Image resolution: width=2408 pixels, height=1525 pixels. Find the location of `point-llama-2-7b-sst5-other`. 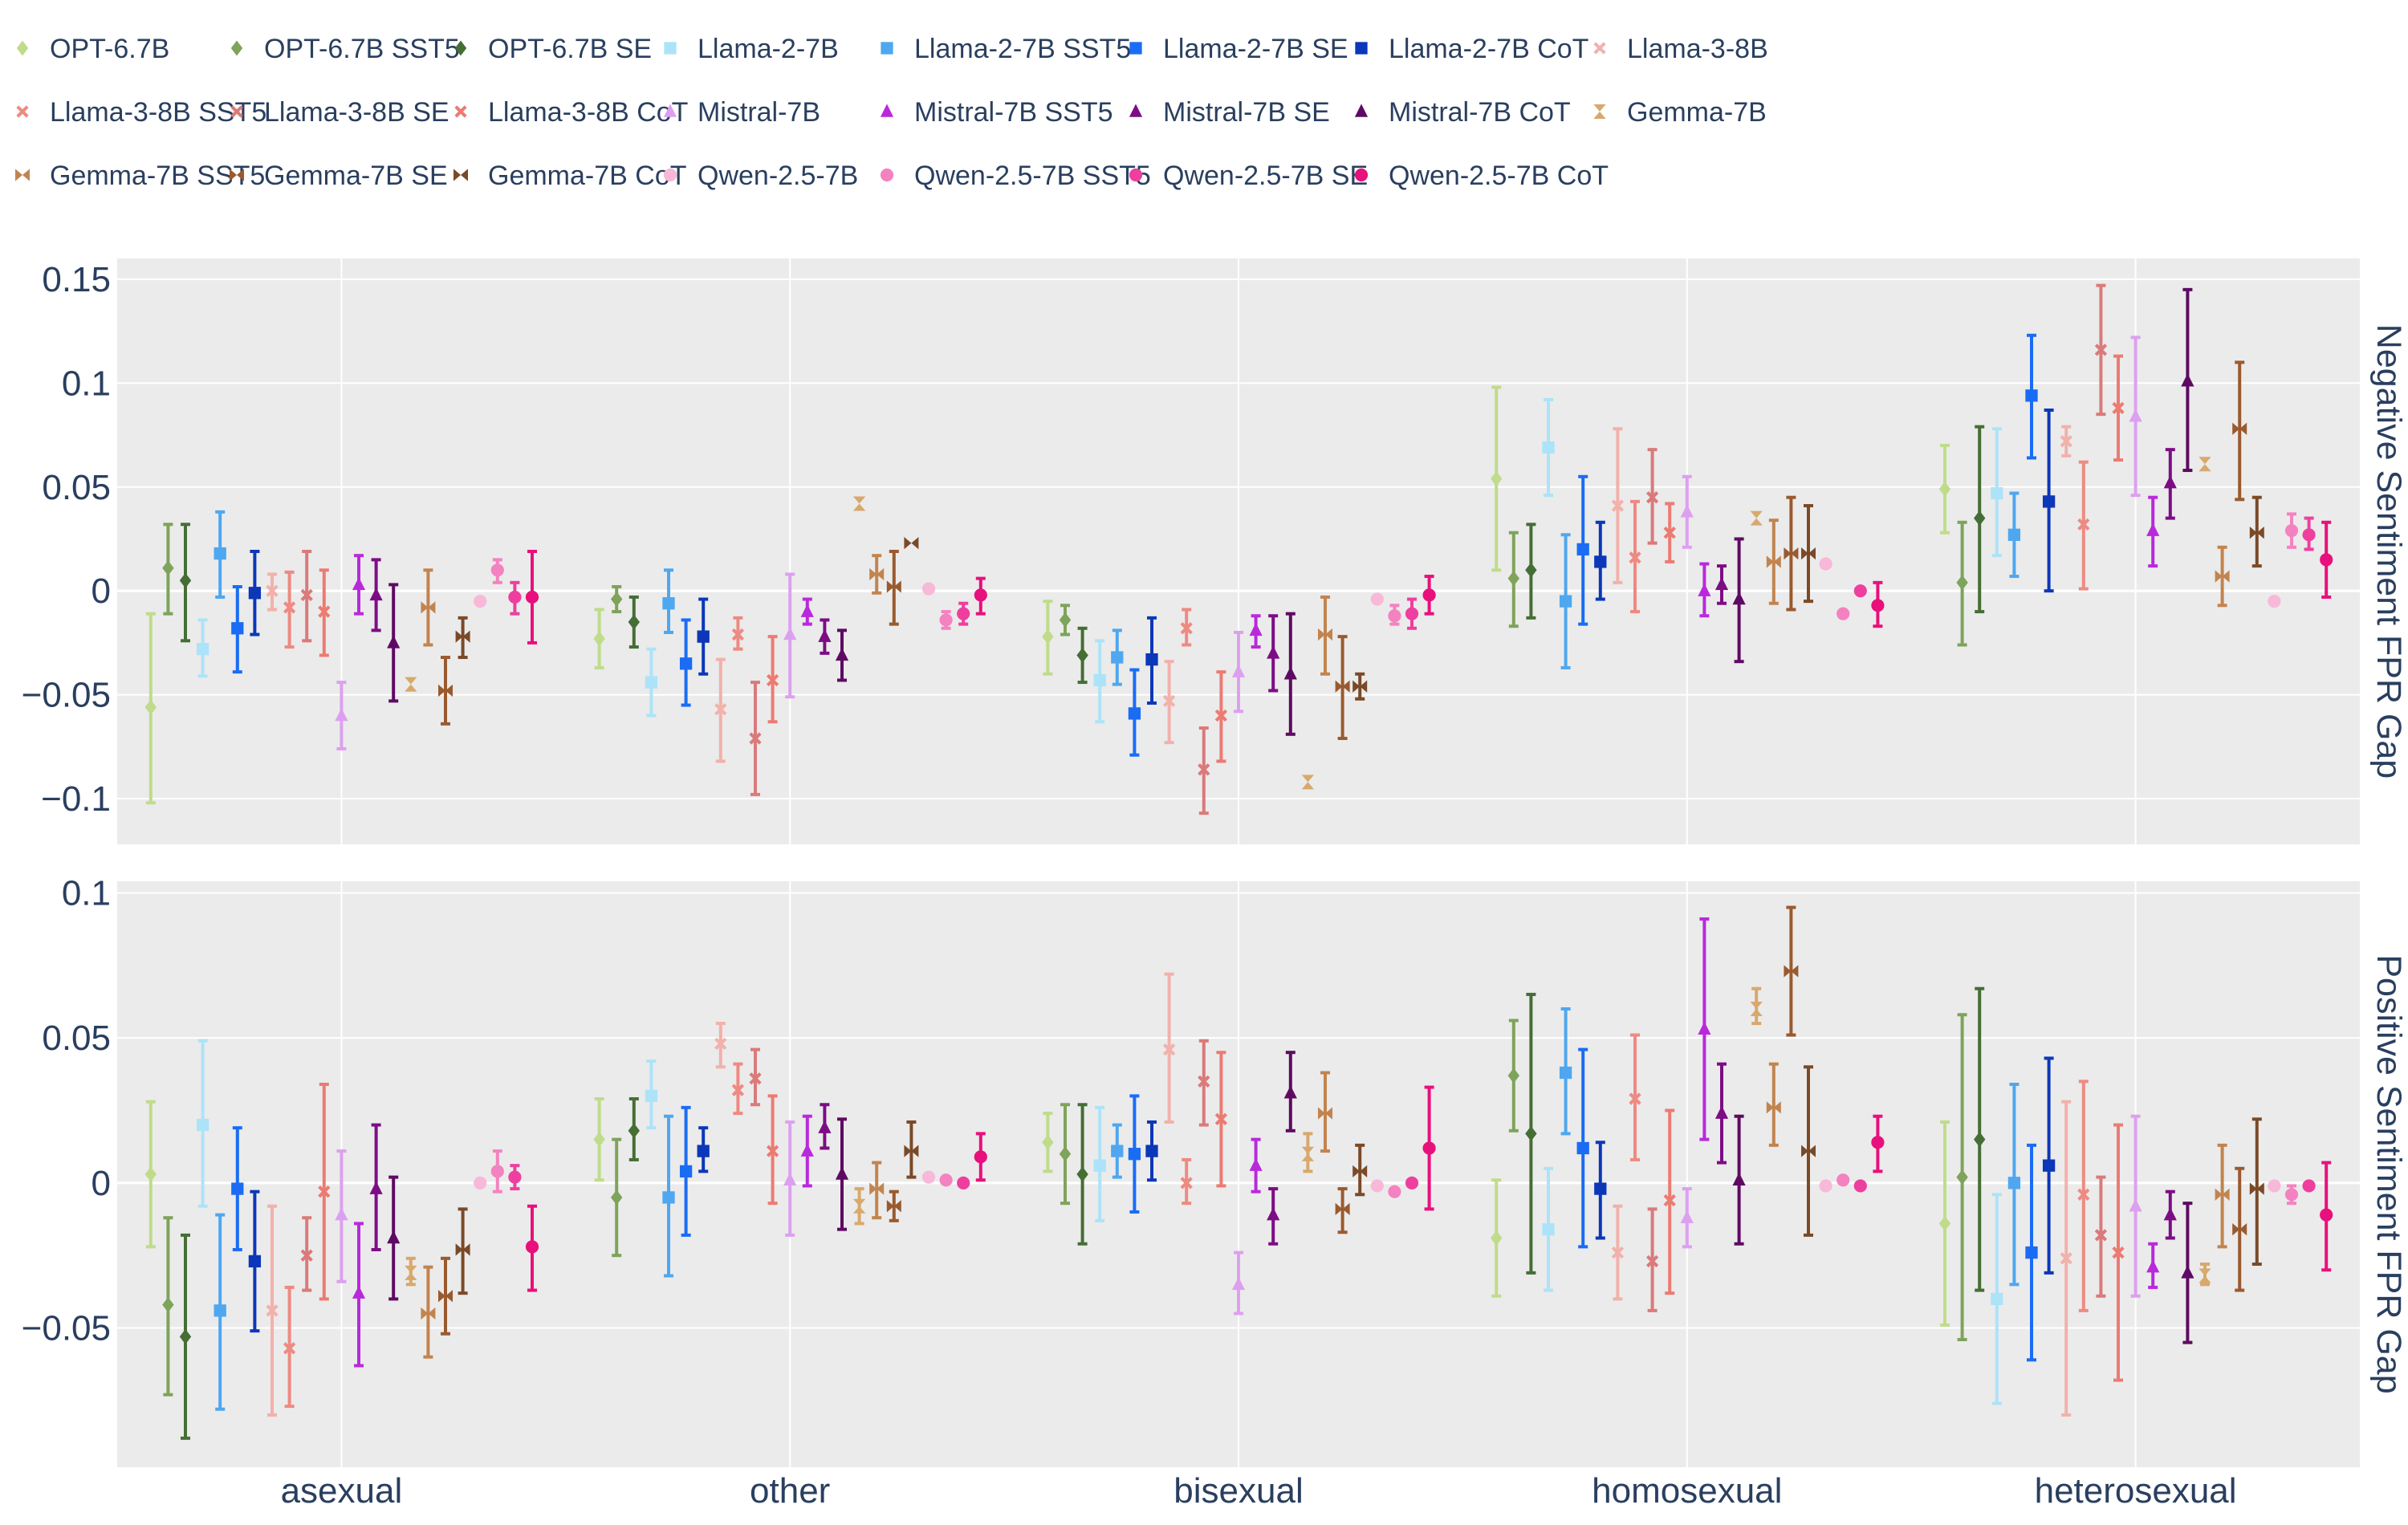

point-llama-2-7b-sst5-other is located at coordinates (668, 604).